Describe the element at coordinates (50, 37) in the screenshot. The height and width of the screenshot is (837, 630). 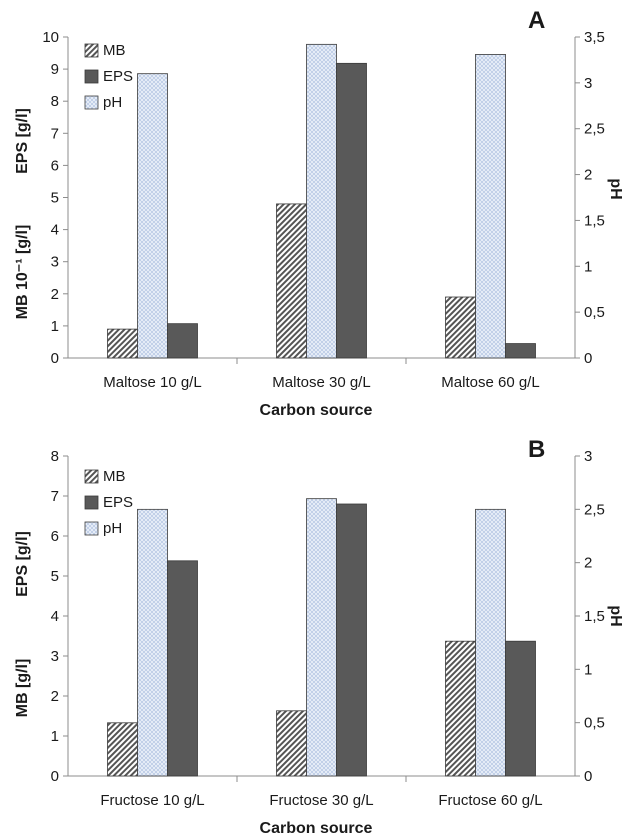
I see `y-tick-label-left: 10` at that location.